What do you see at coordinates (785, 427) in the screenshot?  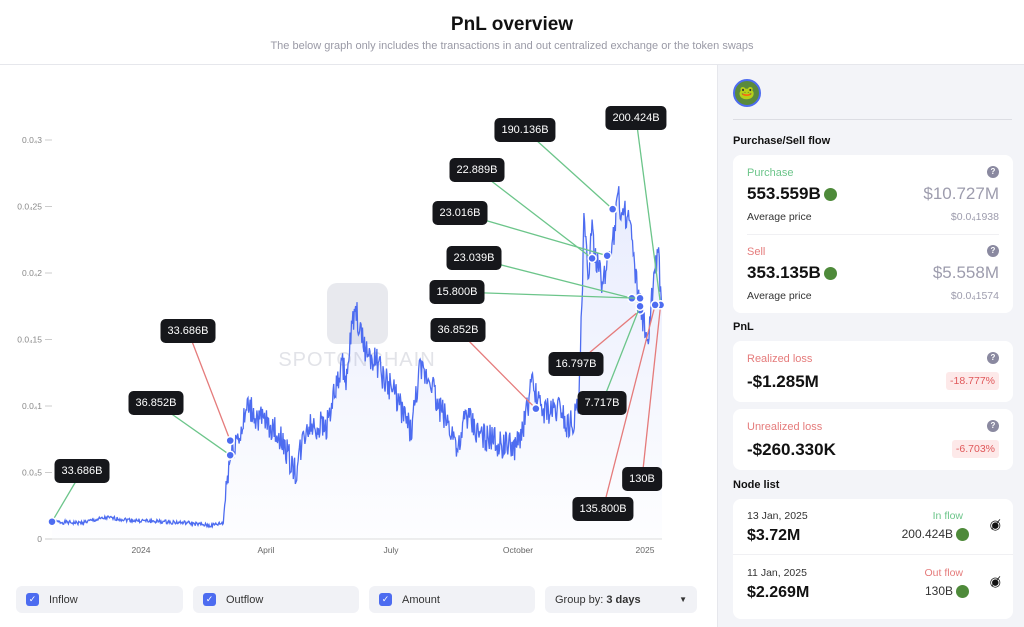 I see `unrealized-loss-label: Unrealized loss` at bounding box center [785, 427].